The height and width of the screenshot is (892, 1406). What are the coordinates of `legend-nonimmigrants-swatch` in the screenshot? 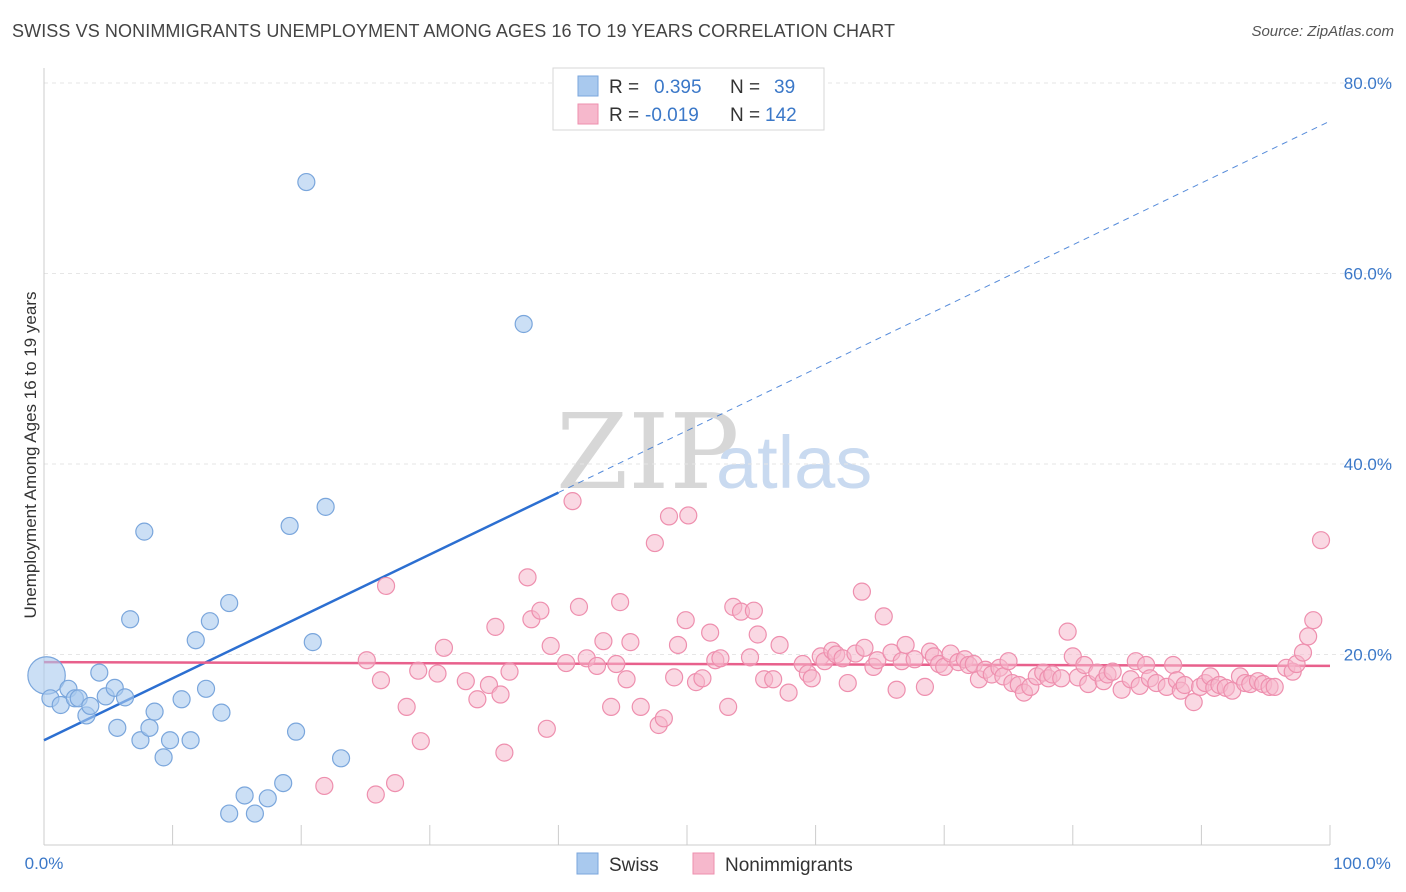 It's located at (588, 114).